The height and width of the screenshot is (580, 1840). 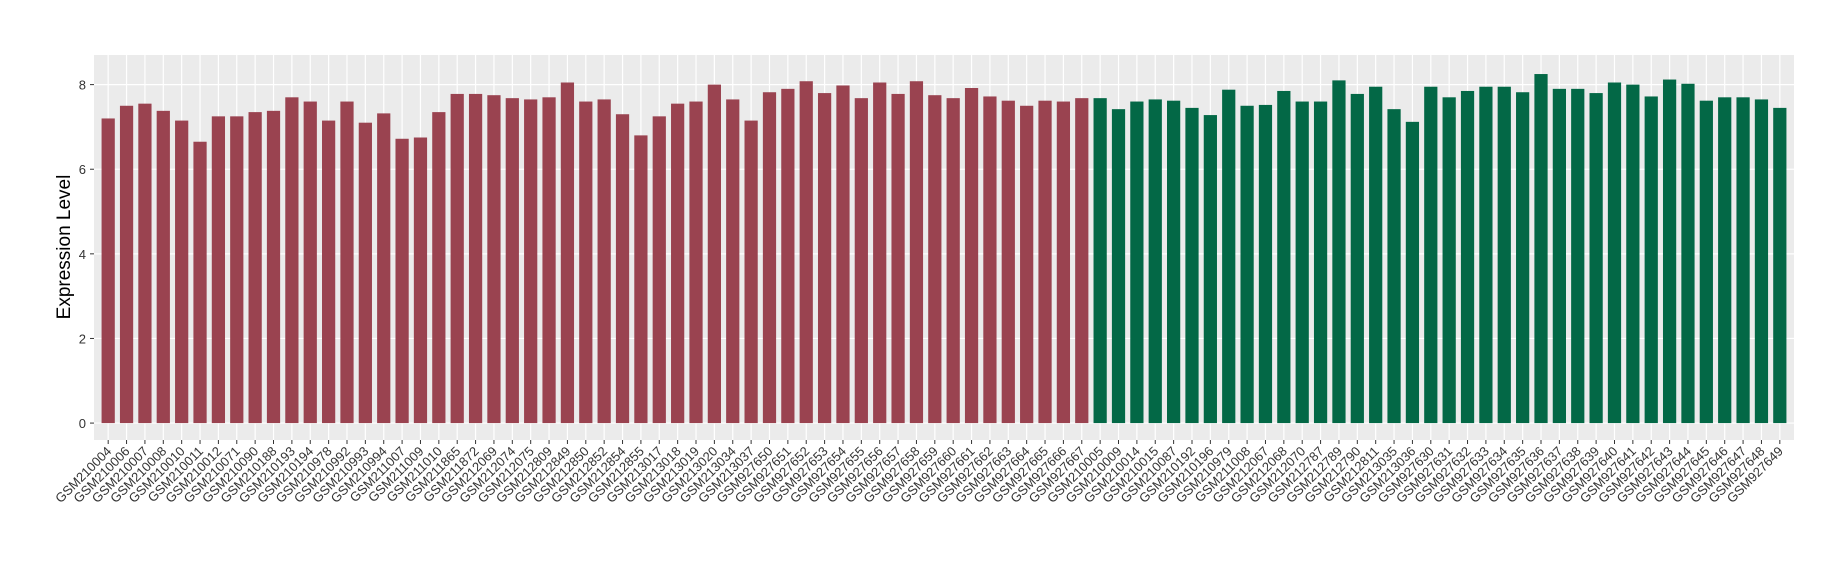 What do you see at coordinates (82, 254) in the screenshot?
I see `y-tick-label: 4` at bounding box center [82, 254].